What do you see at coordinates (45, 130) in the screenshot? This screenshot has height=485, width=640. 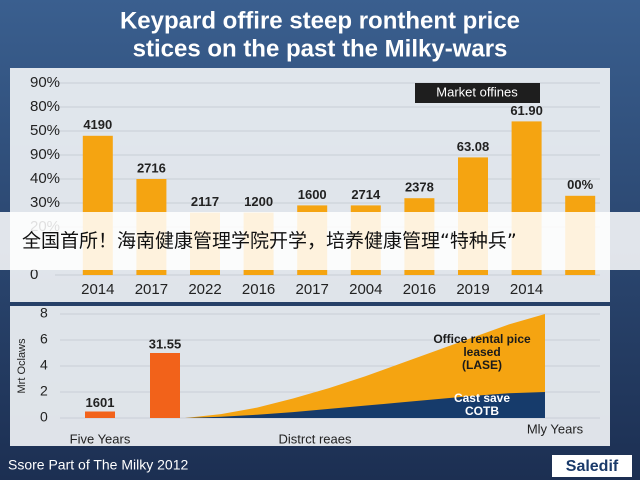 I see `y-tick-label: 50%` at bounding box center [45, 130].